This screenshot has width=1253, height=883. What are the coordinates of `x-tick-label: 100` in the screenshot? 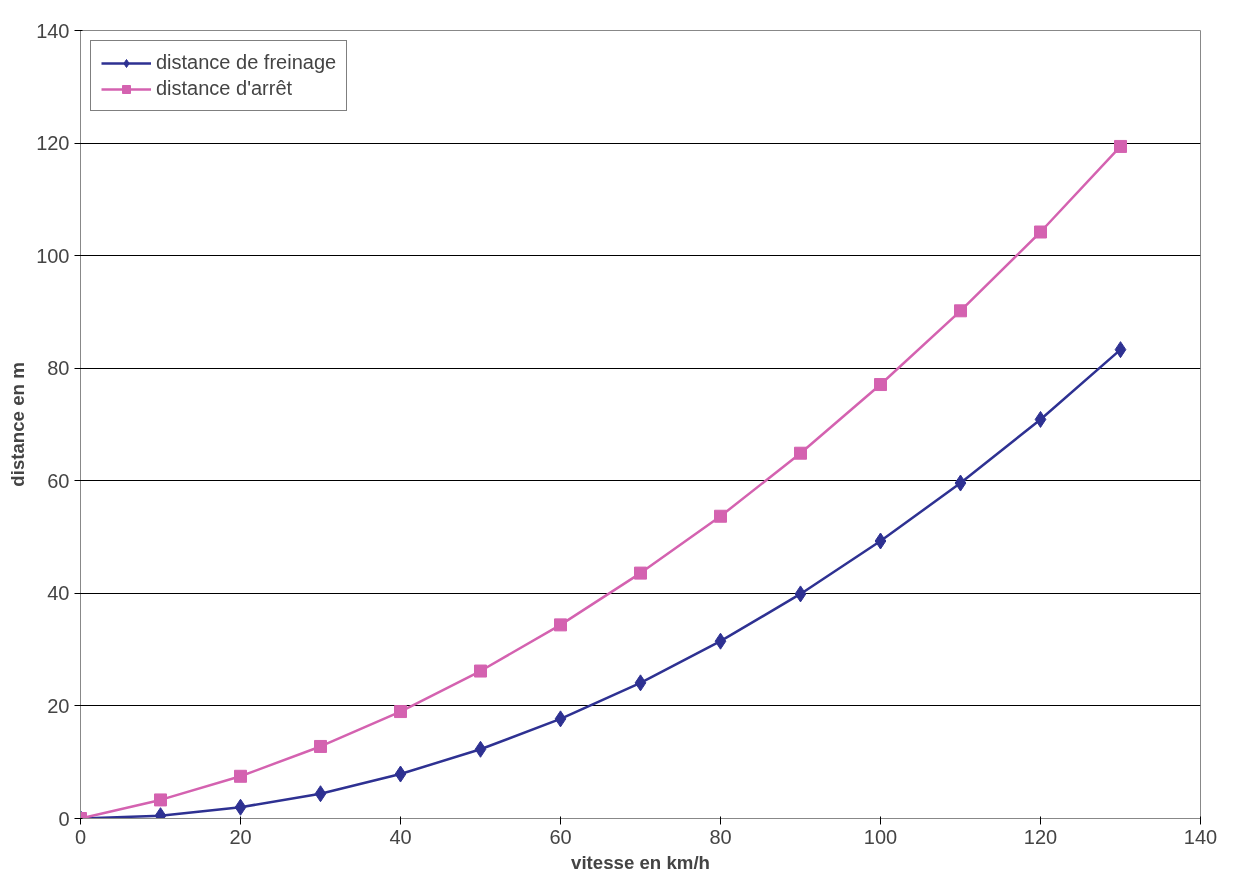 It's located at (880, 836).